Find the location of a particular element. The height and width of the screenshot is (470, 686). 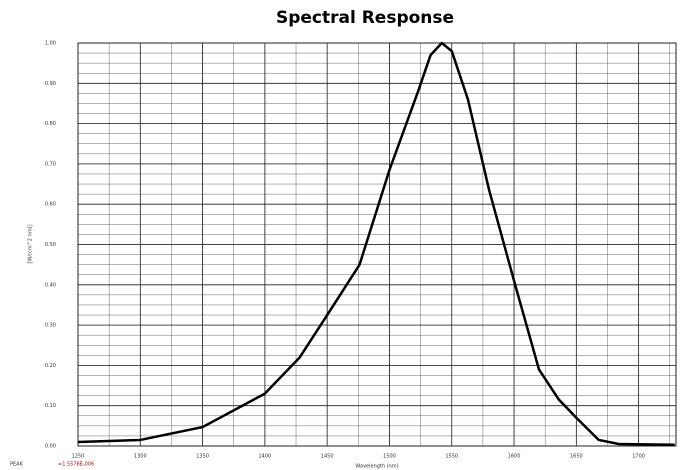

x-tick-label: 1300 is located at coordinates (140, 457).